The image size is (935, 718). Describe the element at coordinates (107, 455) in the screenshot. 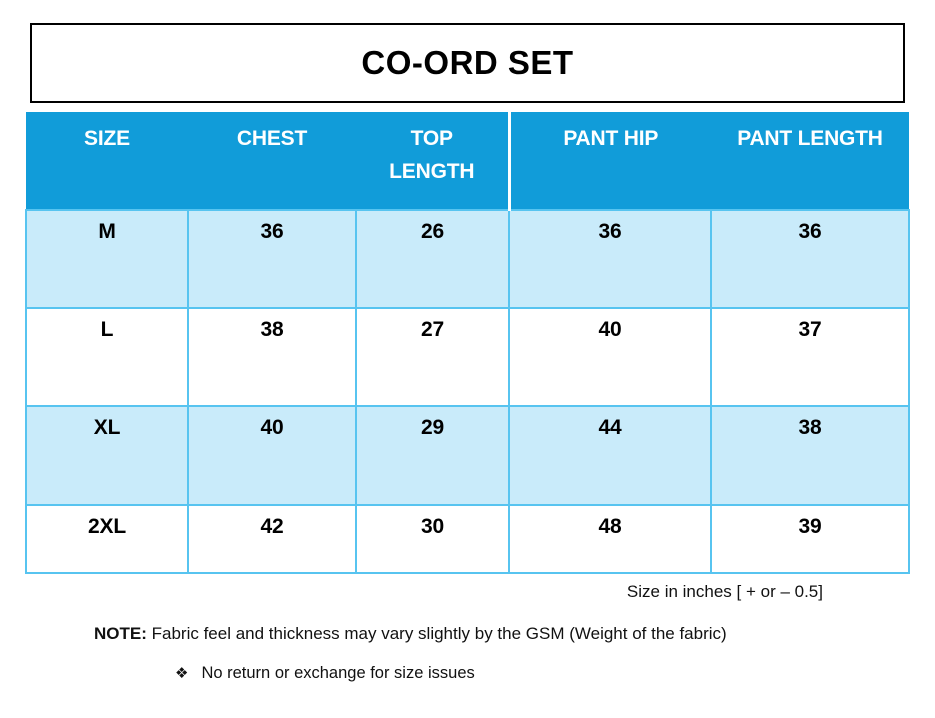

I see `size-cell: XL` at that location.